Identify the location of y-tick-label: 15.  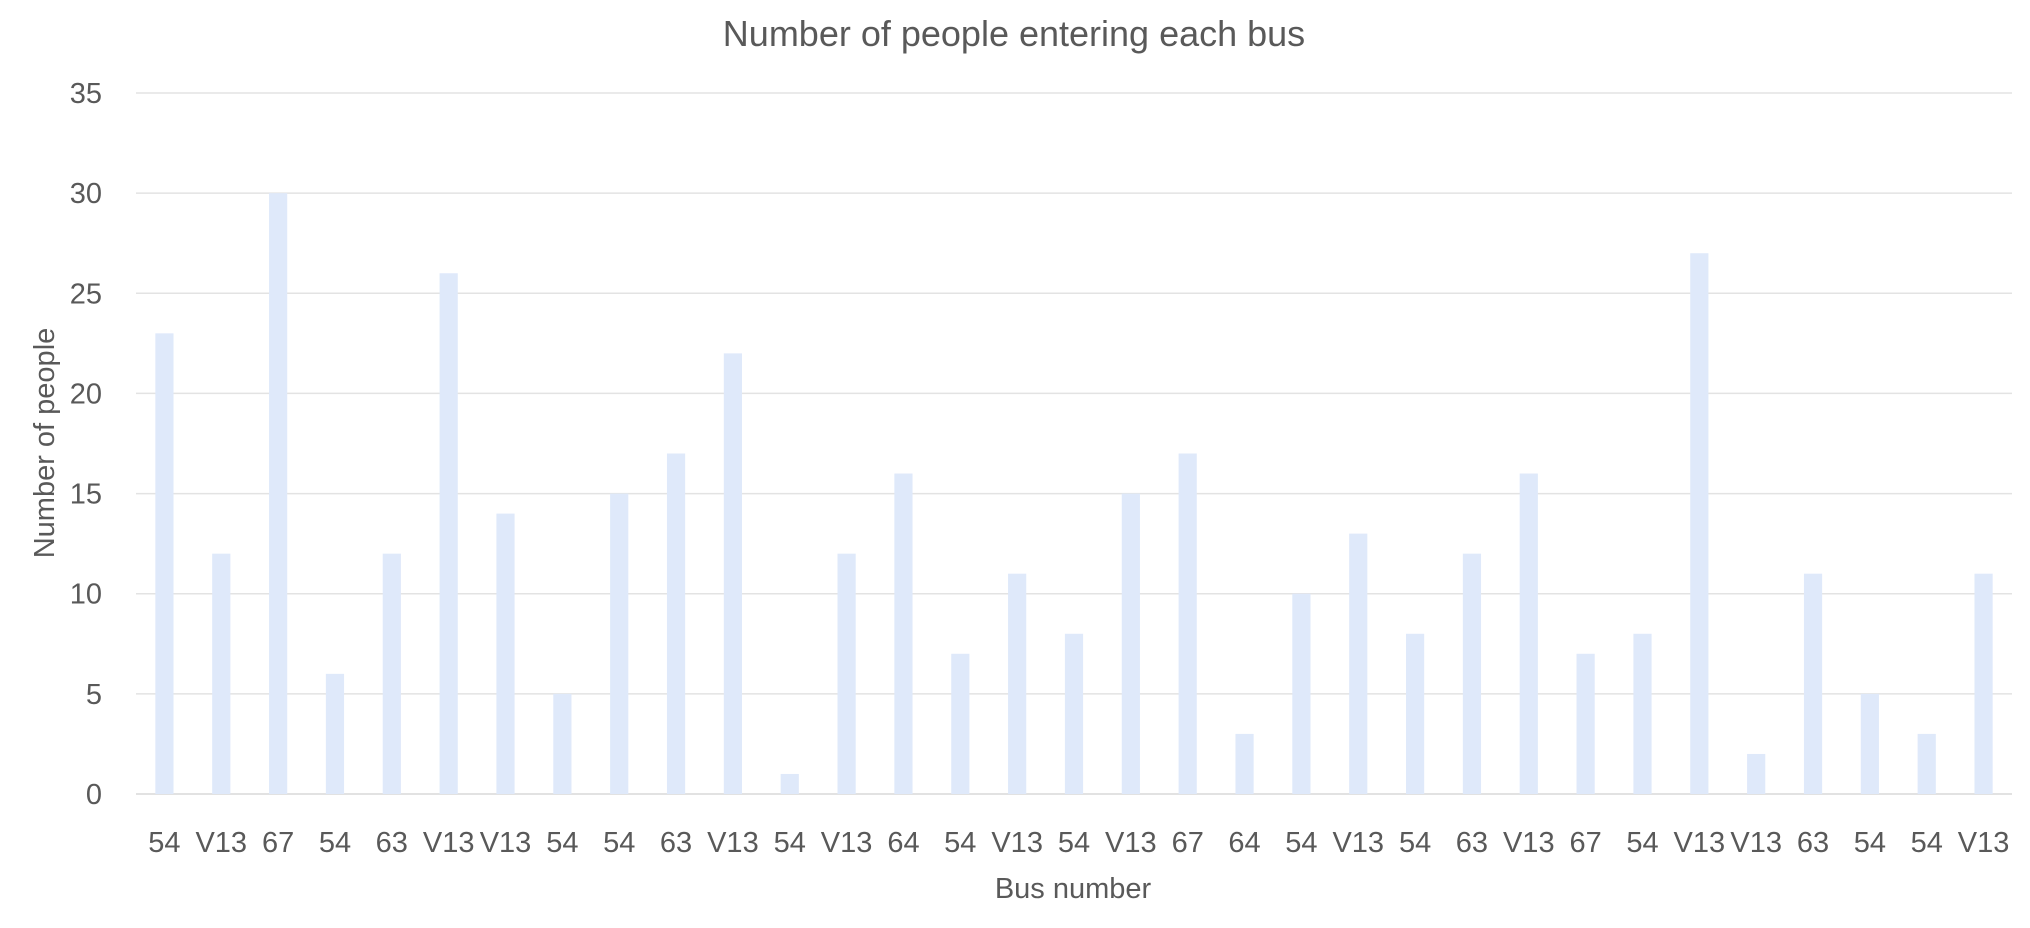
(86, 495).